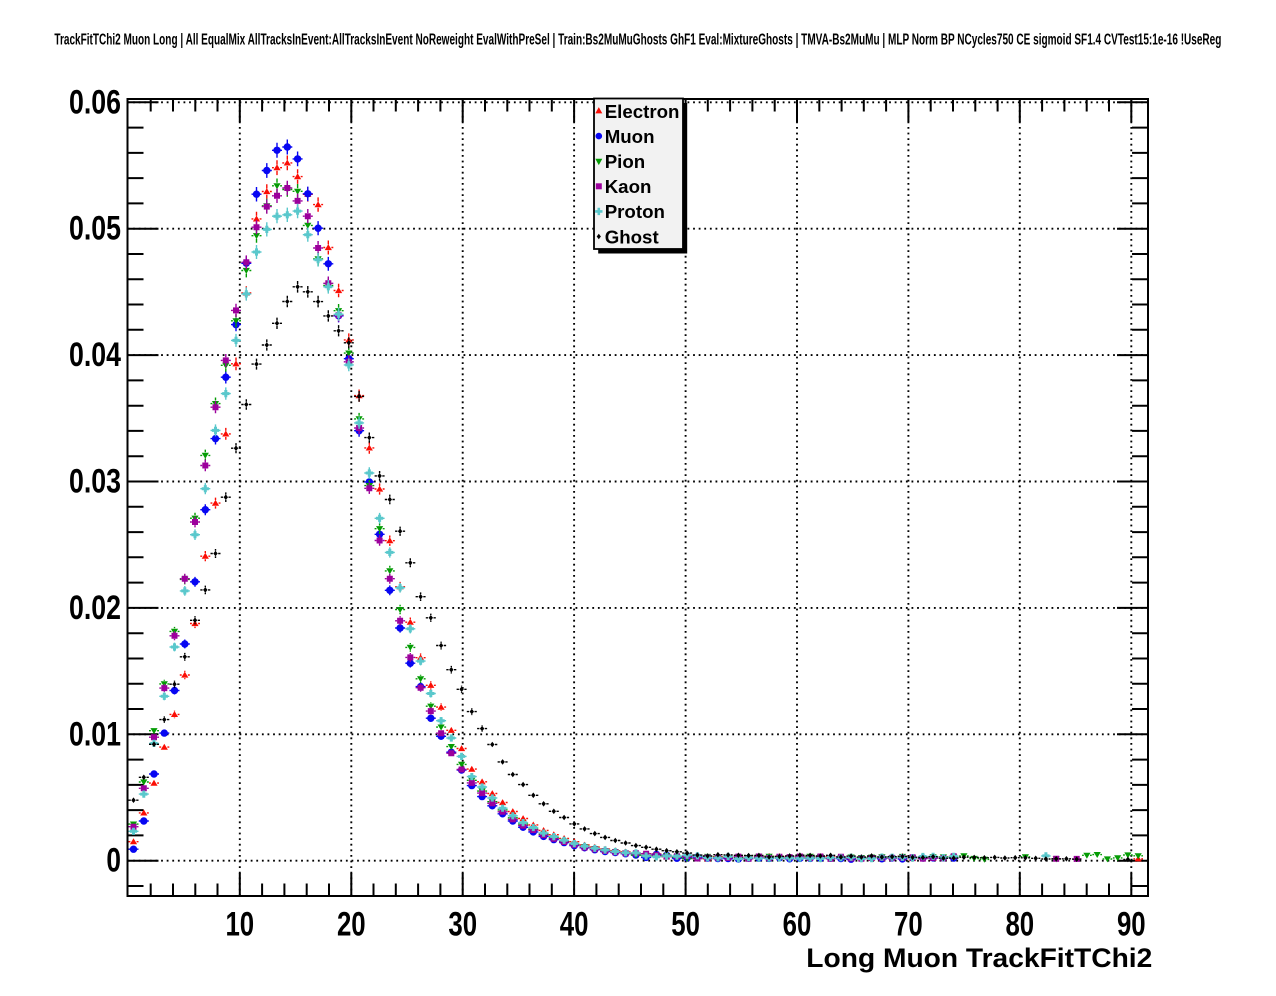 This screenshot has height=996, width=1276. What do you see at coordinates (95, 482) in the screenshot?
I see `svg-text: 0.03` at bounding box center [95, 482].